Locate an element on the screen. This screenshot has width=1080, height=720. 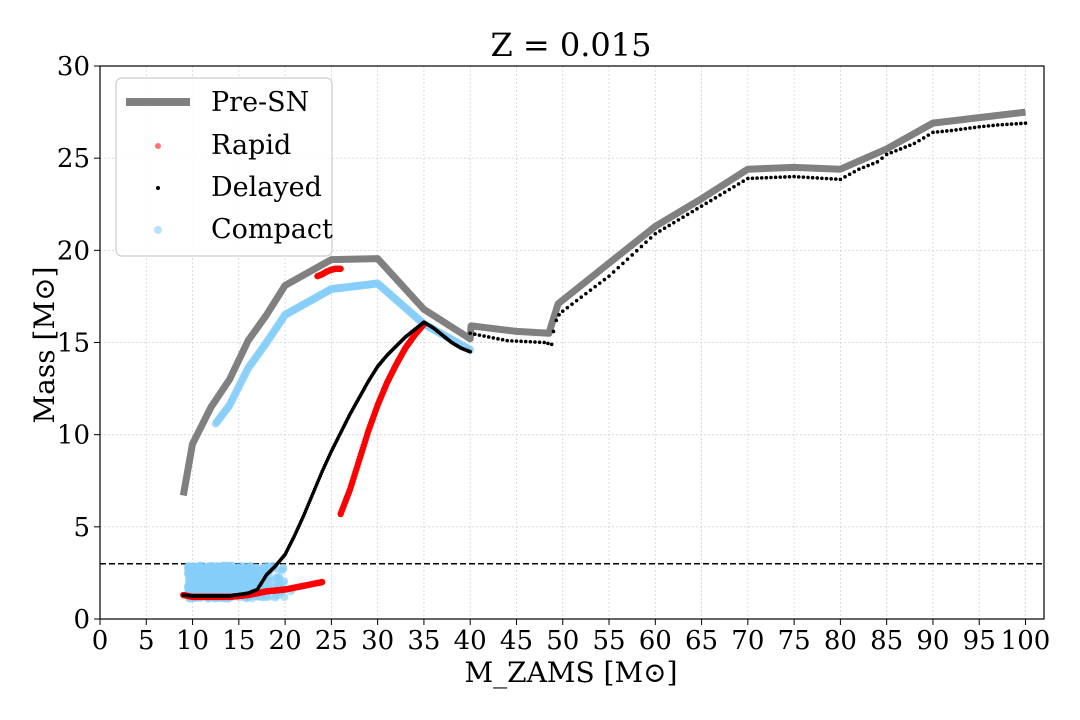
x-axis-label: M_ZAMS [M⊙] is located at coordinates (570, 672).